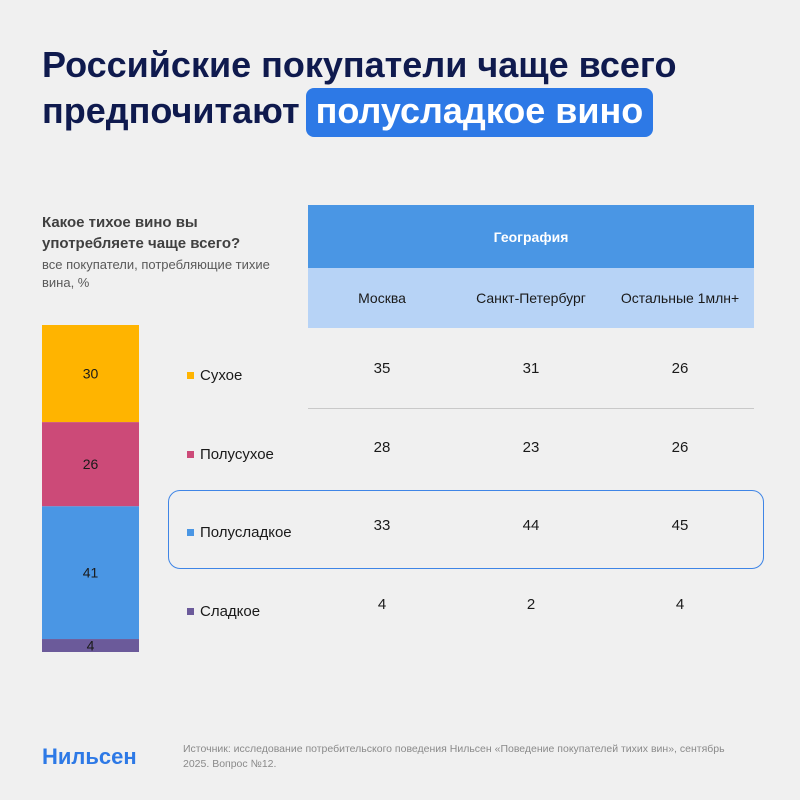 This screenshot has height=800, width=800. I want to click on table-cell-r2-c2: 45, so click(680, 525).